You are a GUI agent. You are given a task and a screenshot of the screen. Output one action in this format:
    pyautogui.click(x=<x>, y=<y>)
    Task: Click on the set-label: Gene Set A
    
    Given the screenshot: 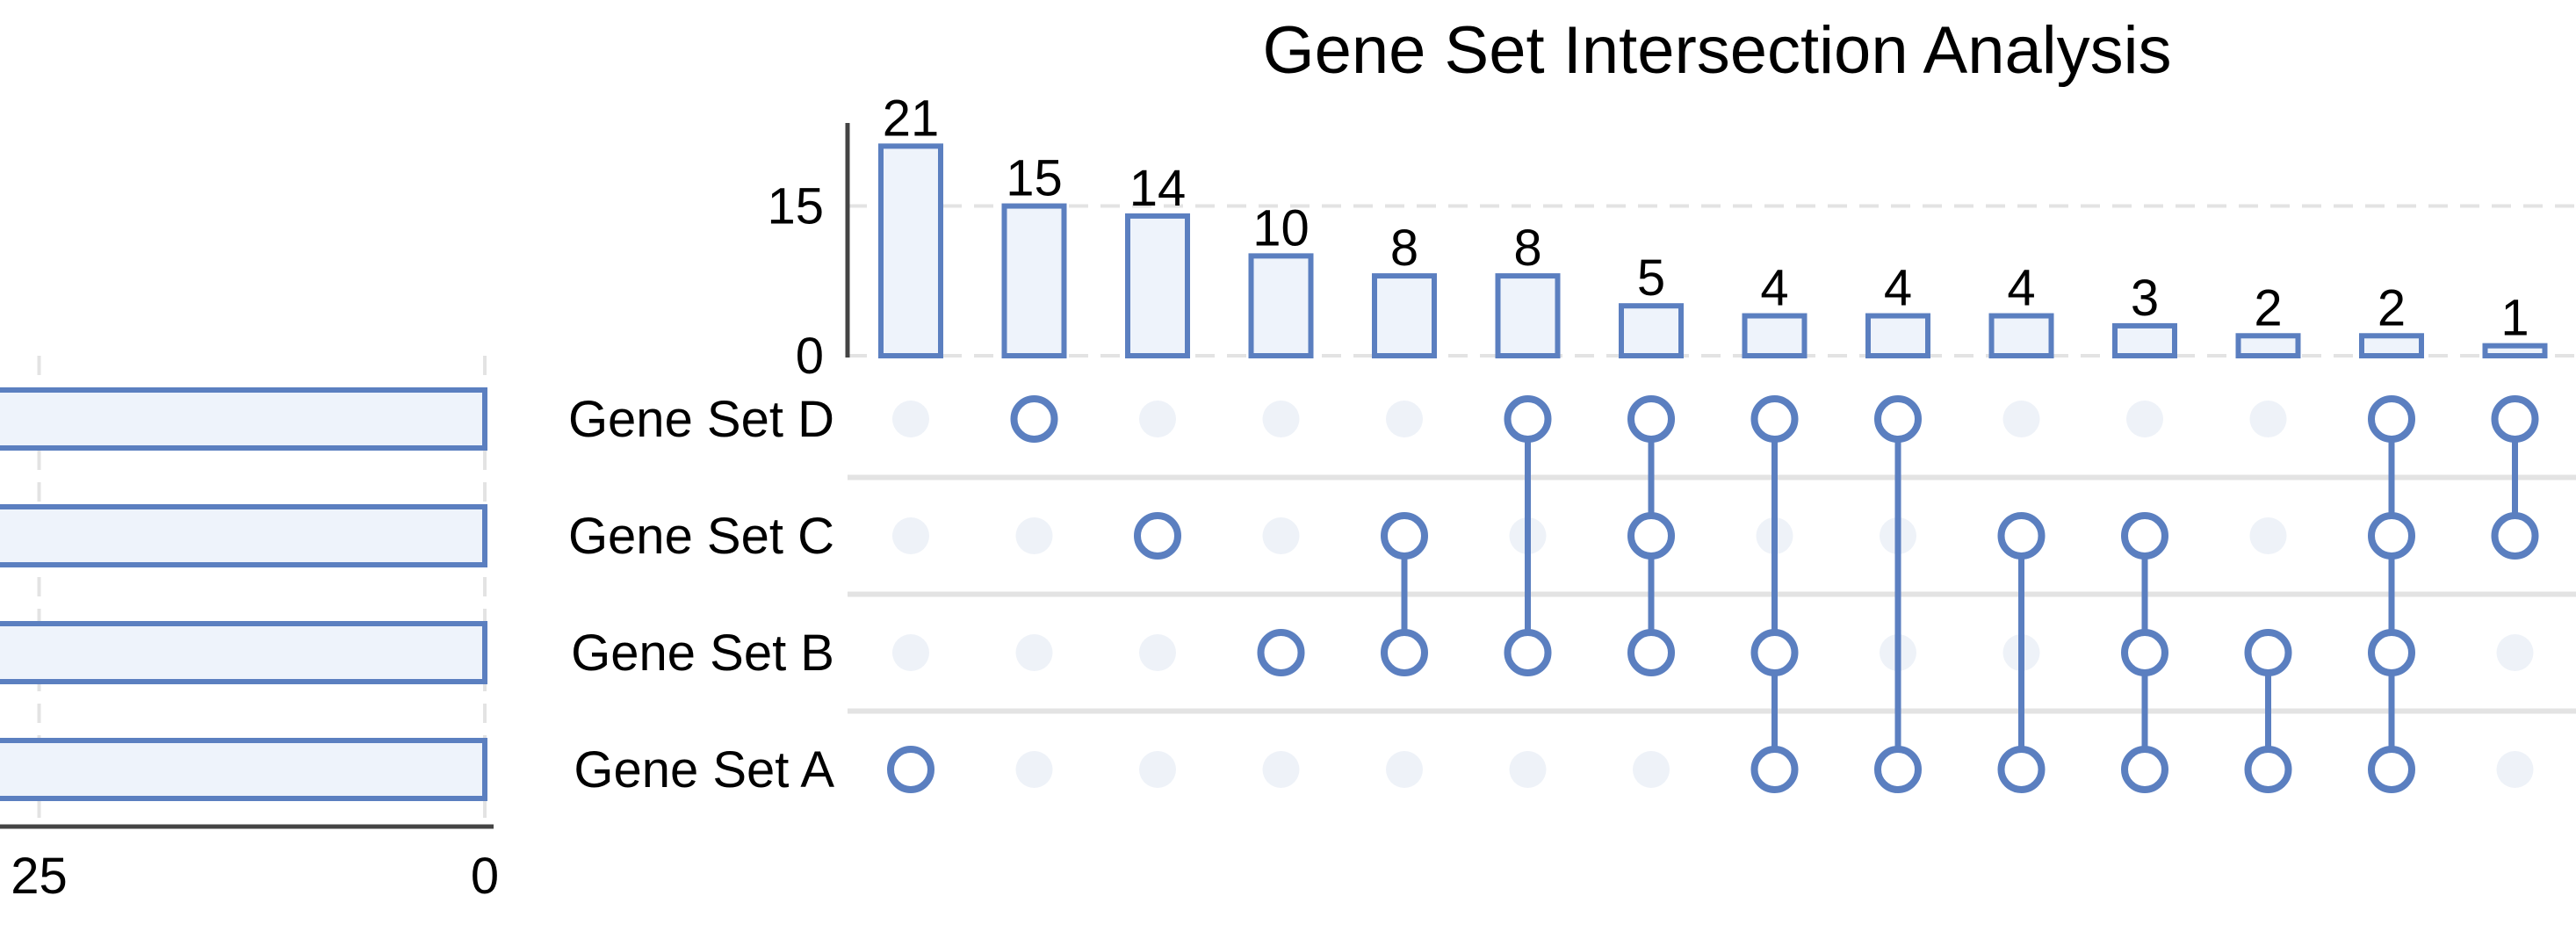 What is the action you would take?
    pyautogui.click(x=704, y=769)
    